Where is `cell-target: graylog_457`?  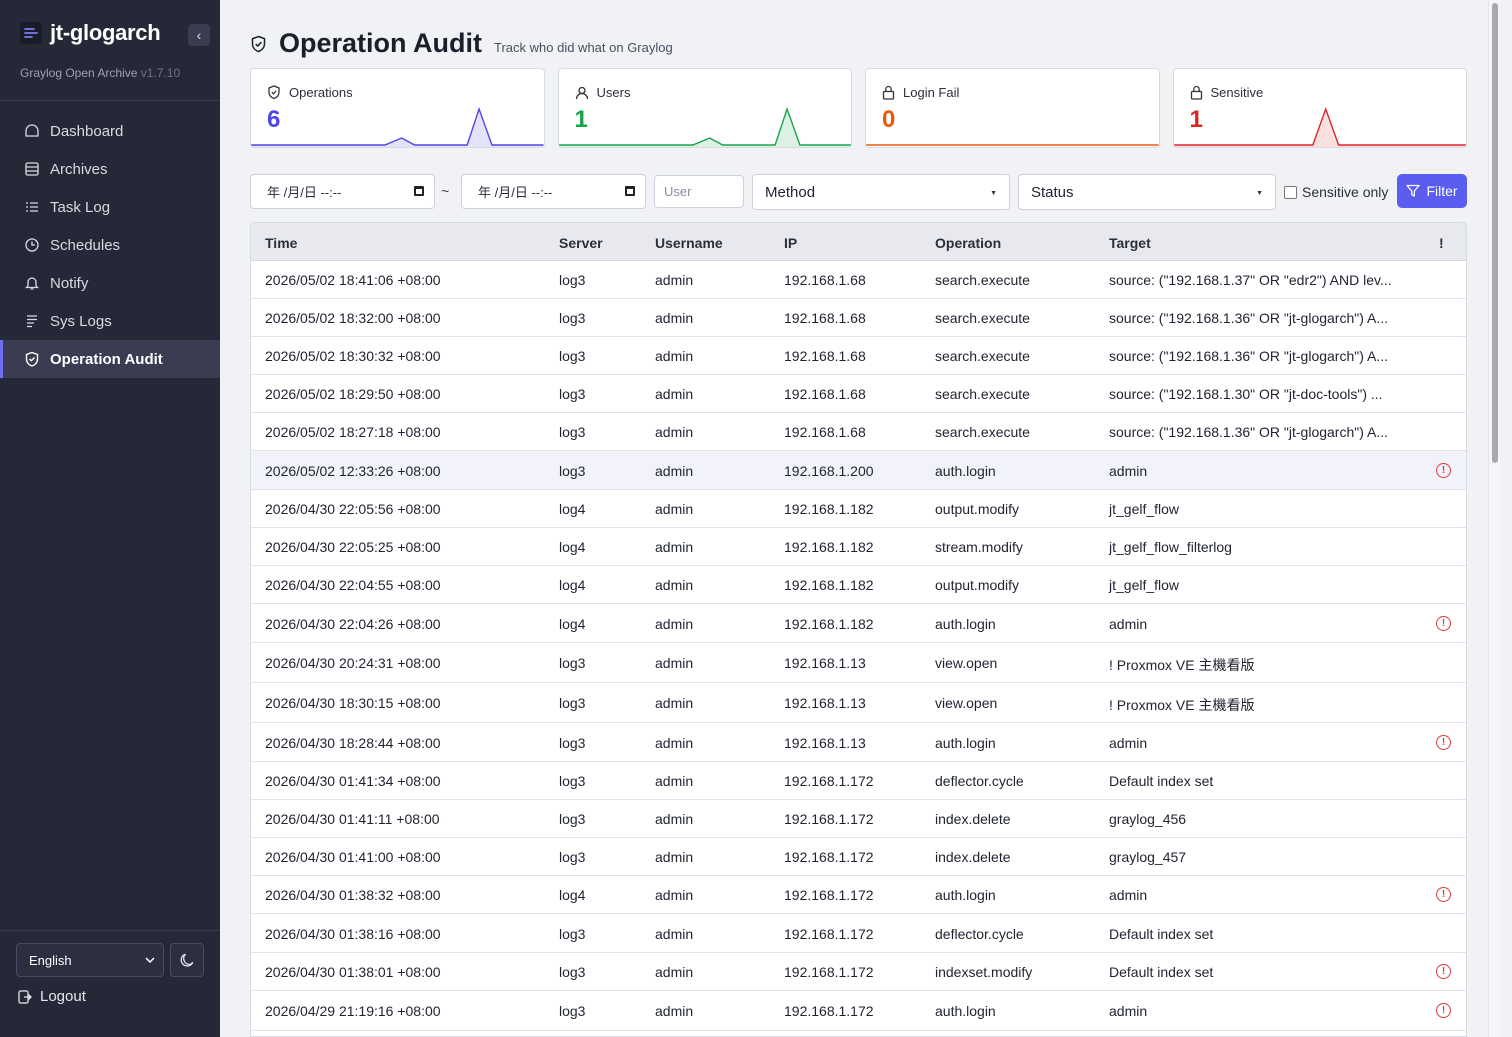 cell-target: graylog_457 is located at coordinates (1148, 857).